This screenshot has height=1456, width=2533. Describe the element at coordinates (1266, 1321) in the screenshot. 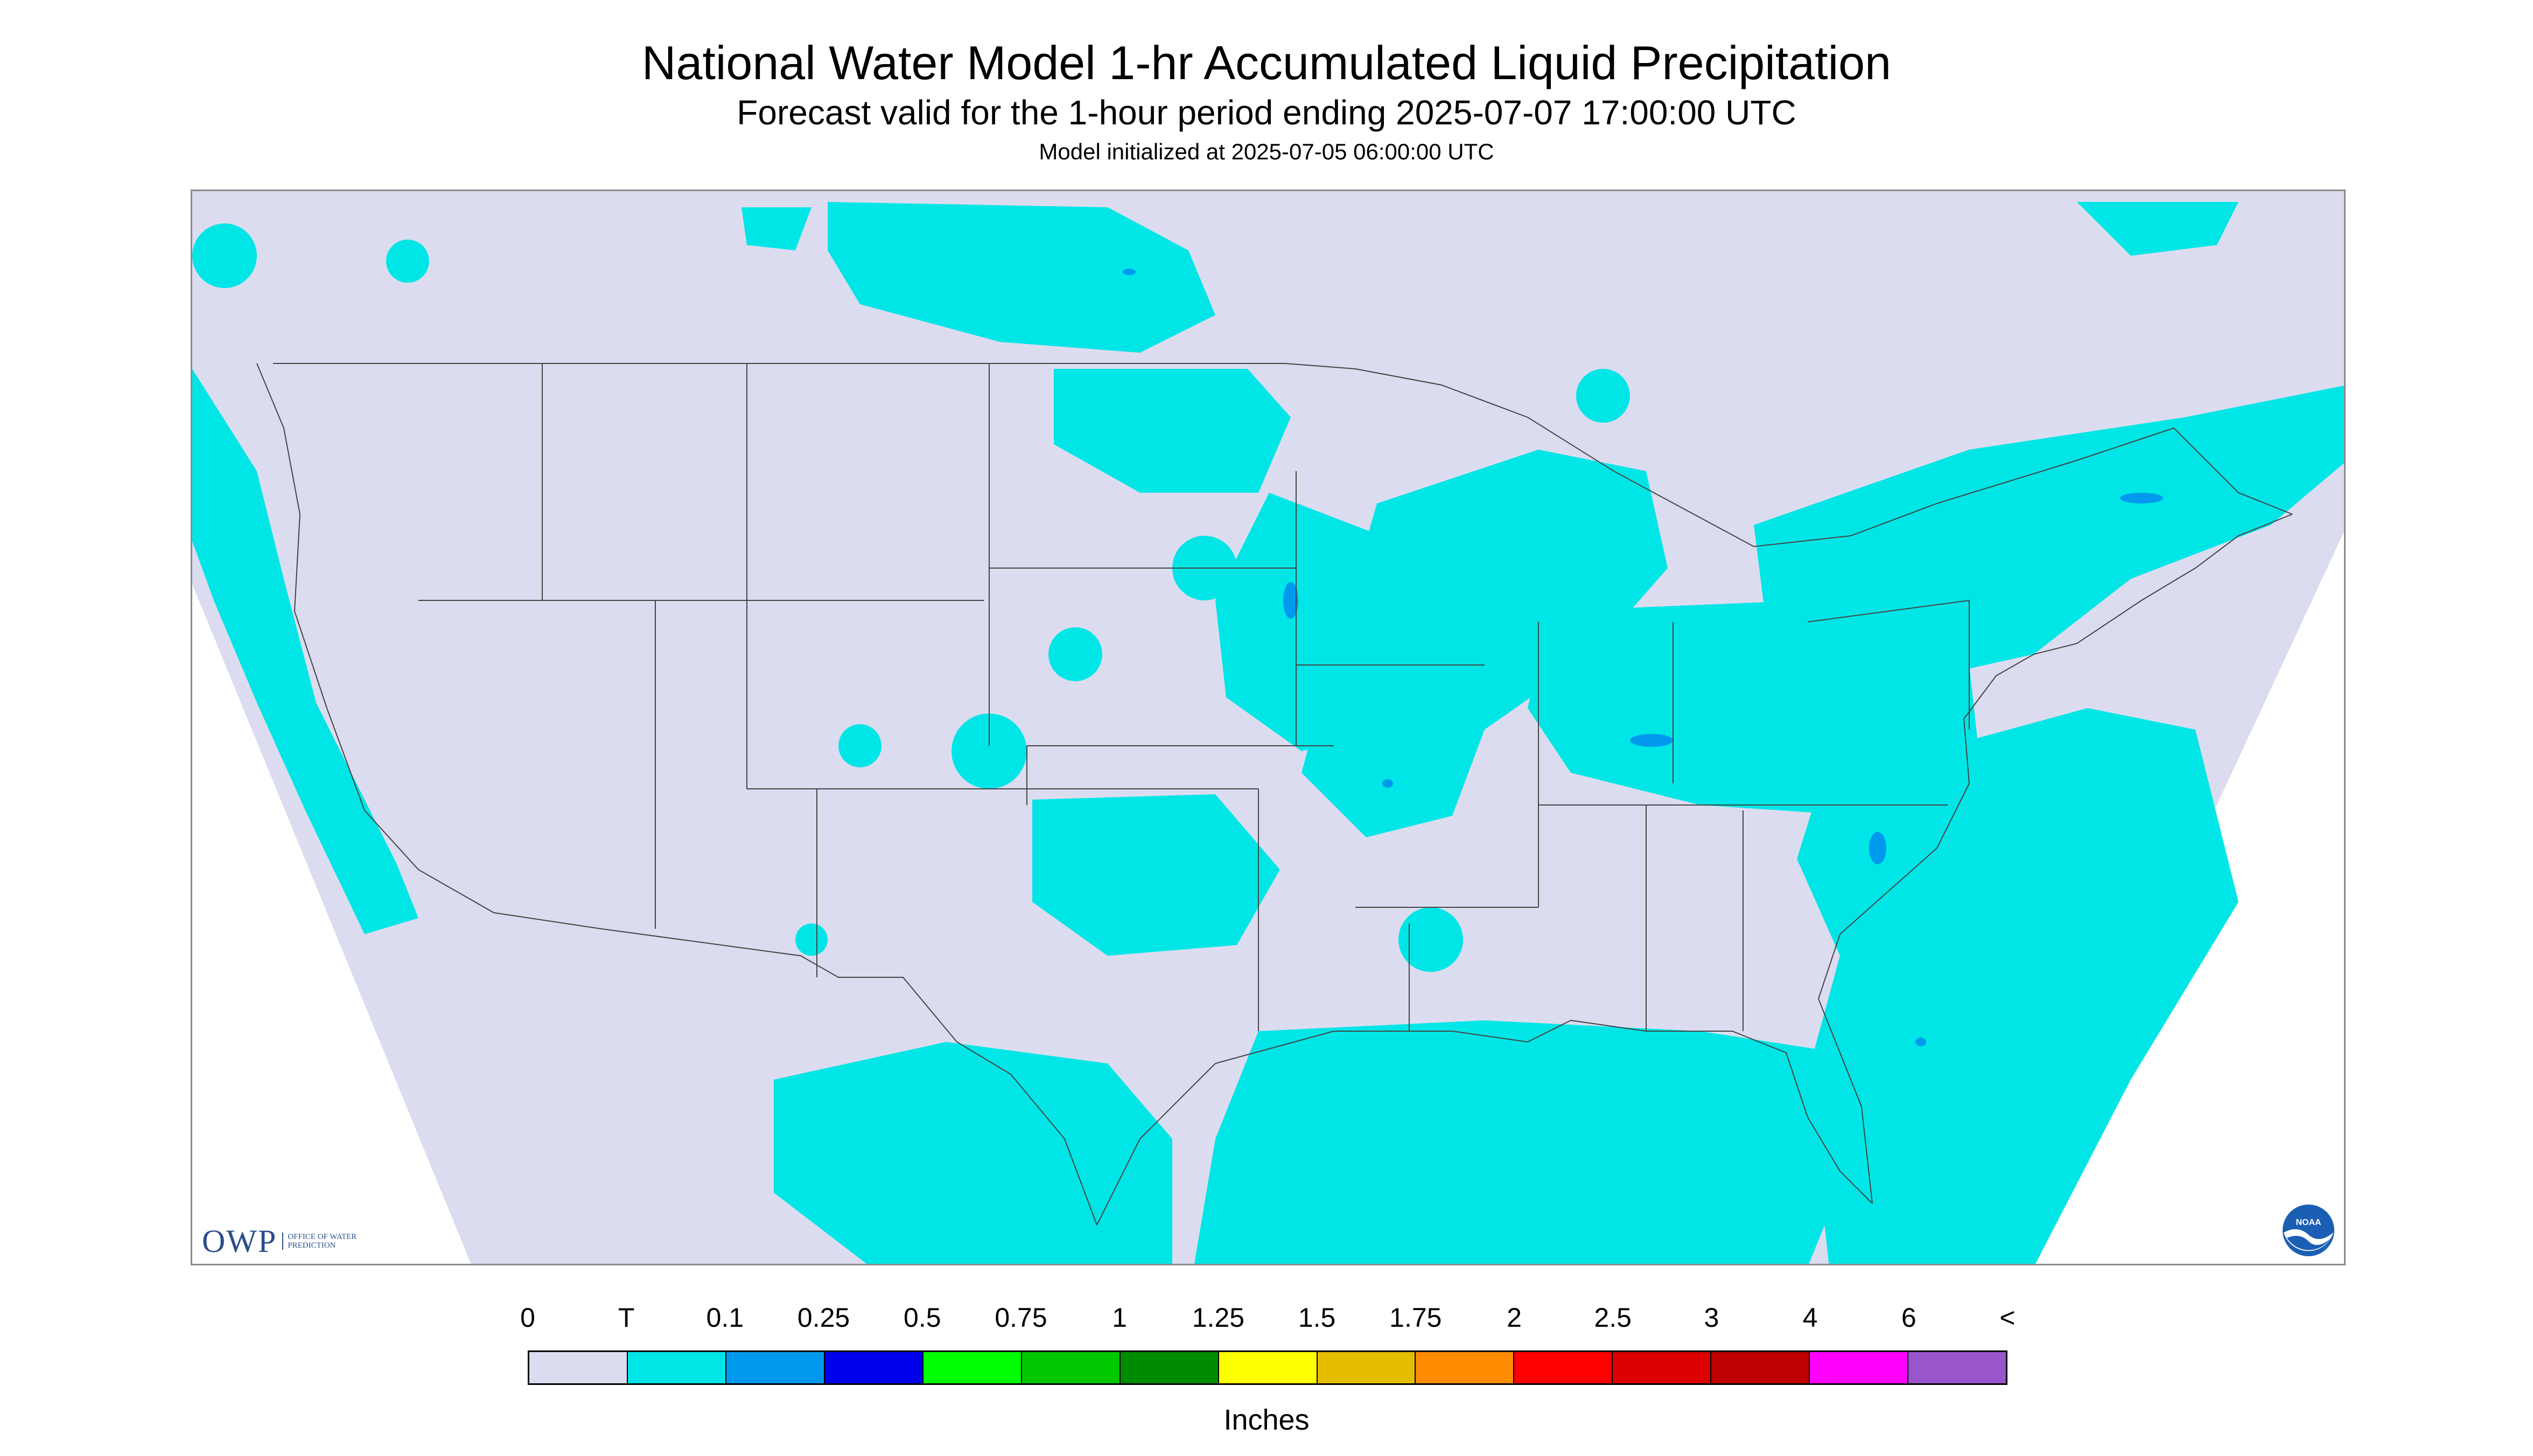

I see `legend-labels: 0 T 0.1 0.25 0.5 0.75 1 1.25 1.5 1.75 2 2.5 3 4 6 <` at that location.